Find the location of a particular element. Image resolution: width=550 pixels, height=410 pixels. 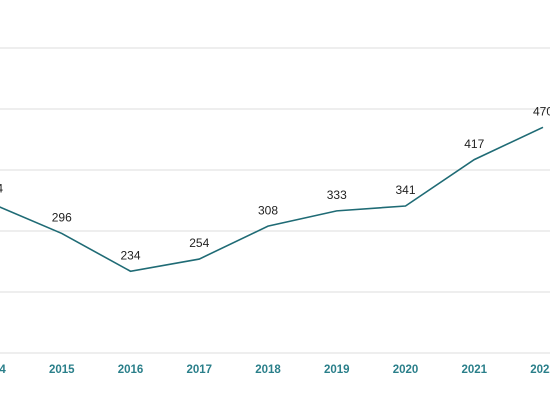

value-label: 470 is located at coordinates (541, 111).